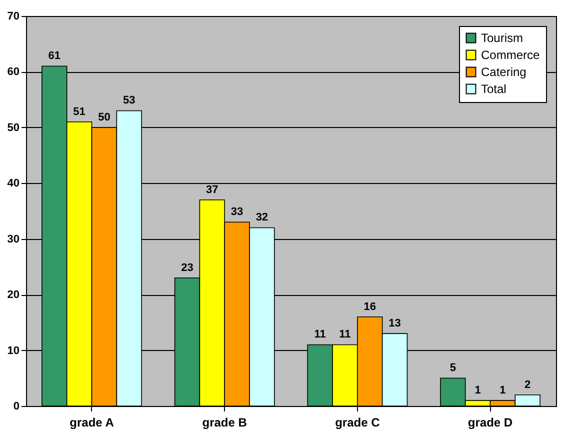  I want to click on data-label: 5, so click(453, 368).